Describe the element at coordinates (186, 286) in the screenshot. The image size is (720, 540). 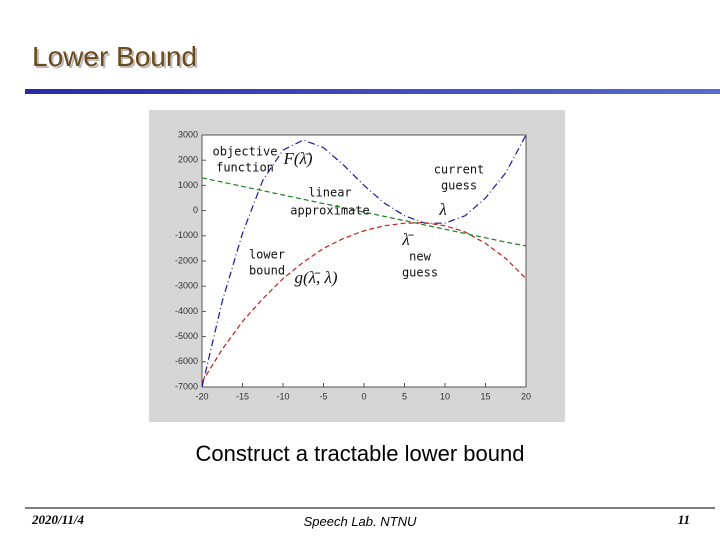
I see `y-tick-label: -3000` at that location.